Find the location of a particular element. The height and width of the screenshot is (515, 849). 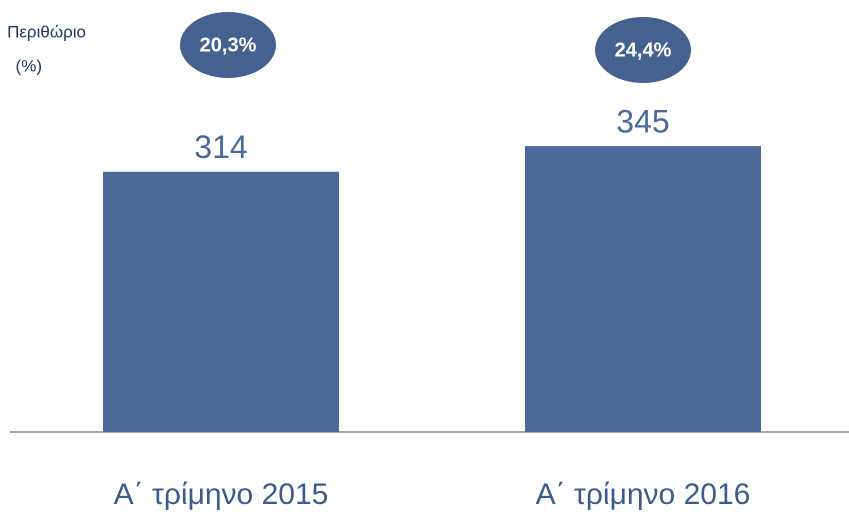

margin-label: 24,4% is located at coordinates (643, 50).